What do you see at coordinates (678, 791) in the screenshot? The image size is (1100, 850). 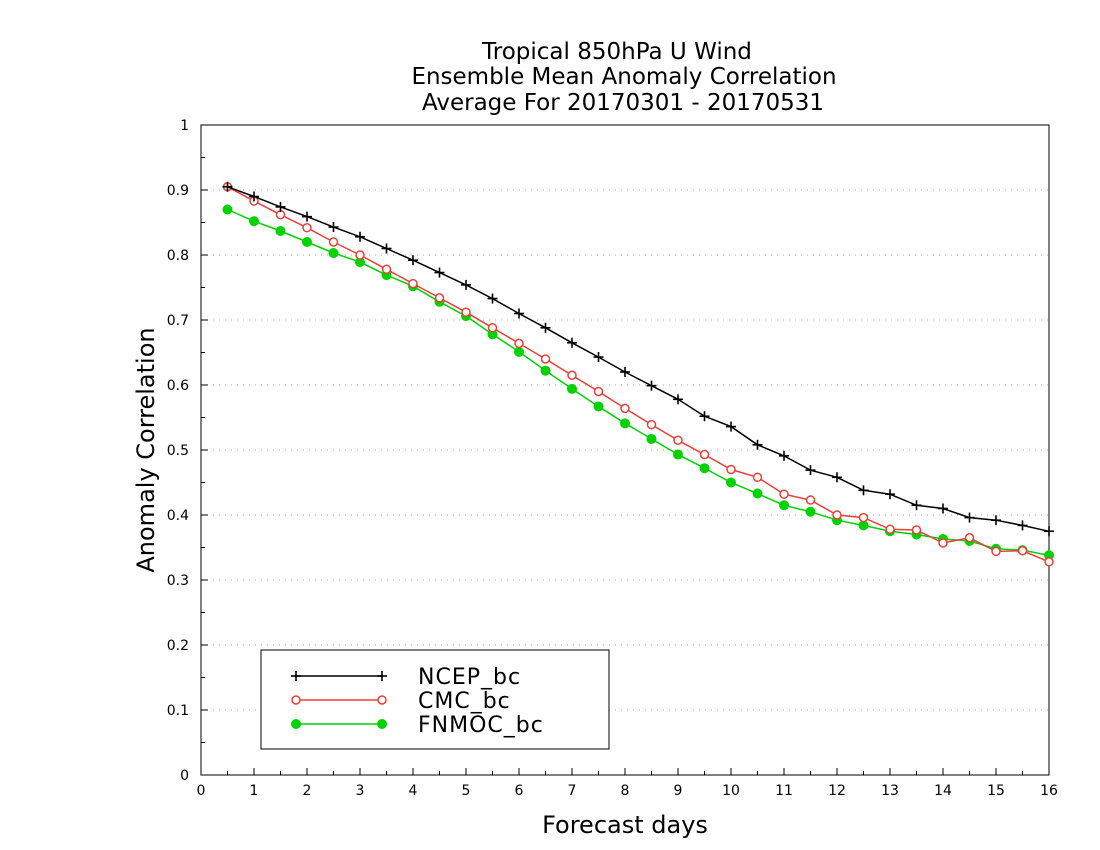 I see `x-tick-label-9: 9` at bounding box center [678, 791].